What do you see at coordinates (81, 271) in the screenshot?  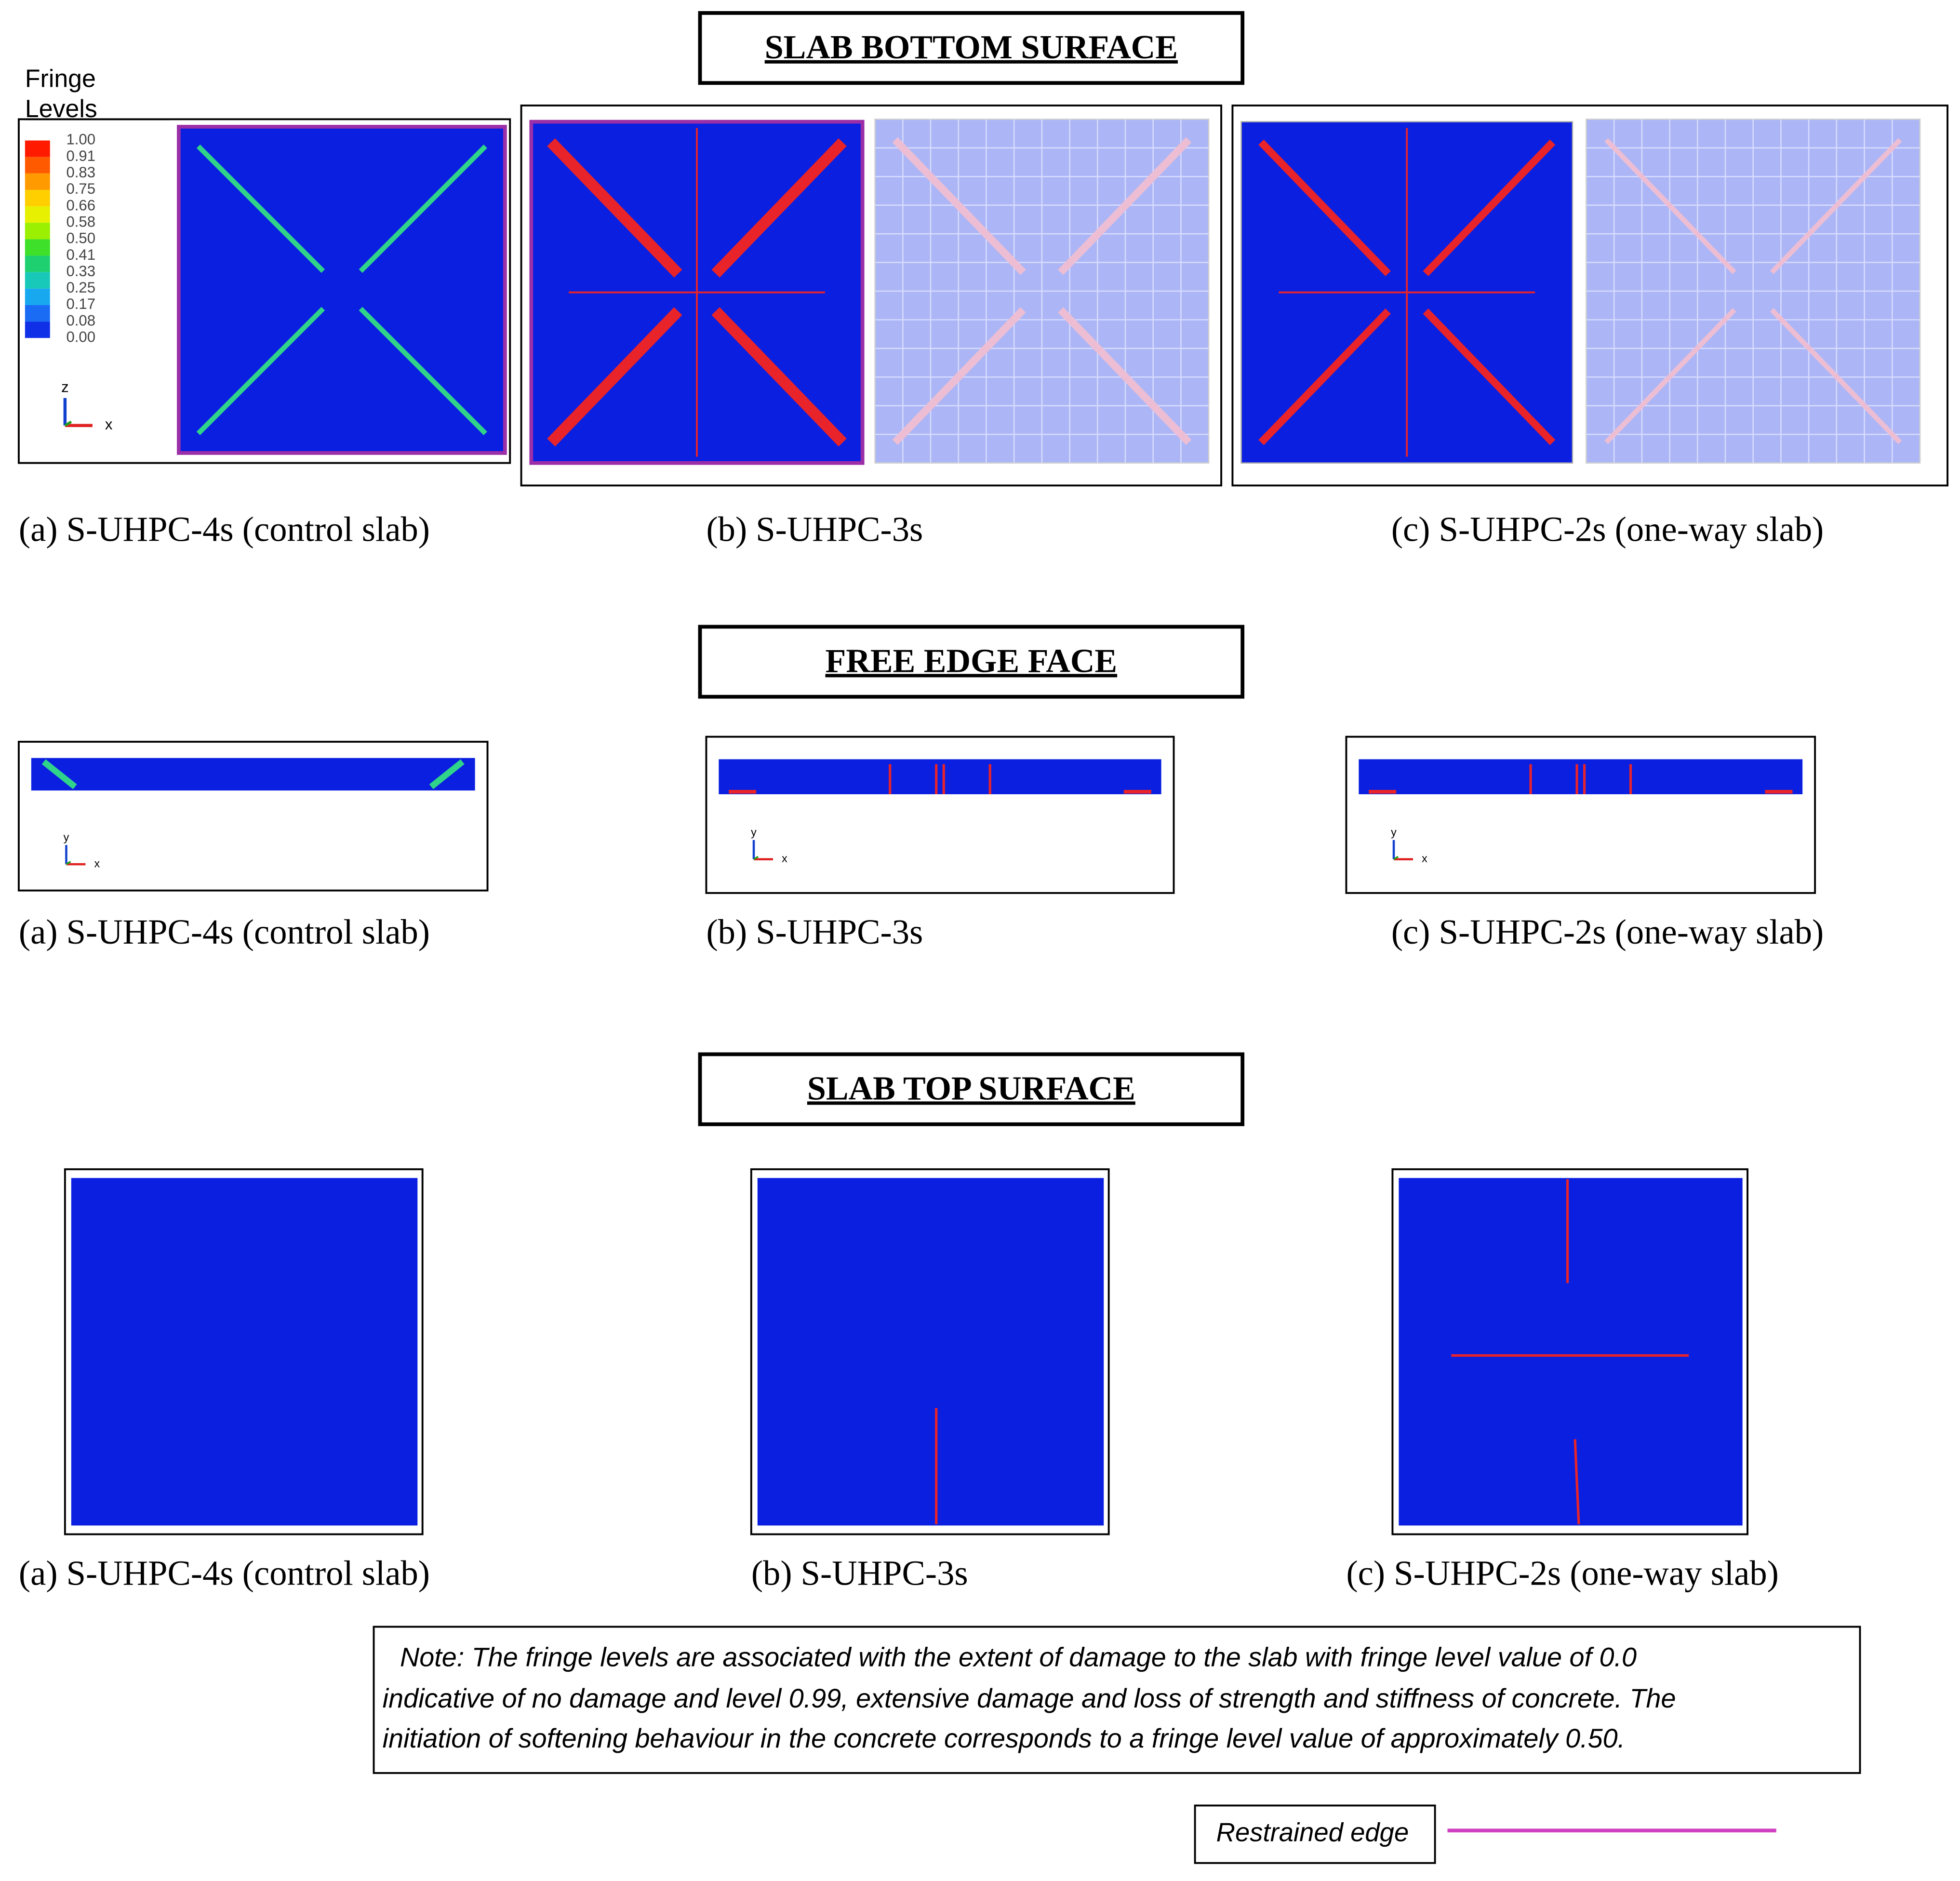 I see `fringe-level: 0.33` at bounding box center [81, 271].